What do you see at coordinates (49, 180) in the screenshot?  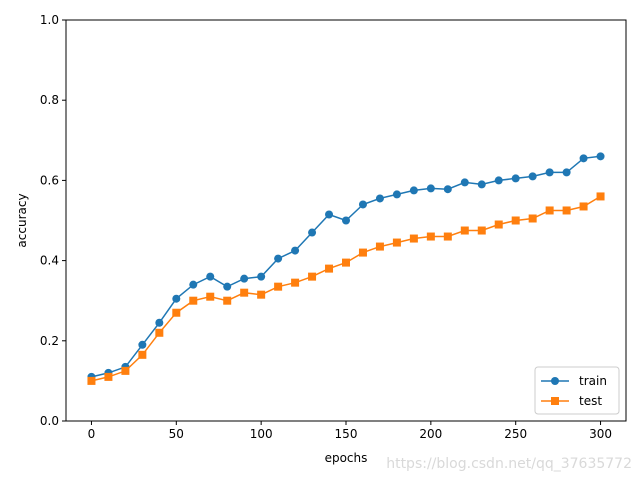 I see `y-tick-label: 0.6` at bounding box center [49, 180].